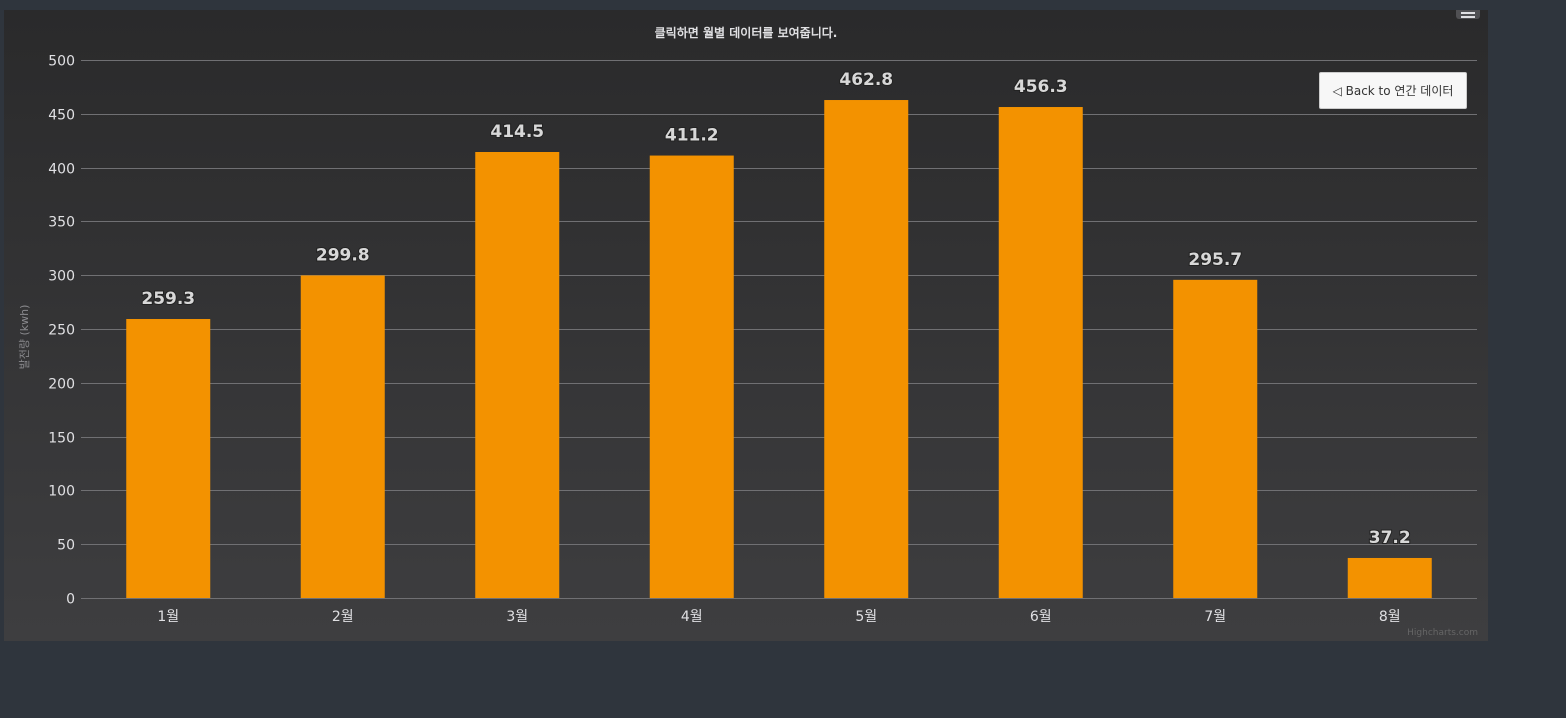 The image size is (1566, 718). Describe the element at coordinates (70, 600) in the screenshot. I see `y-tick-label: 0` at that location.